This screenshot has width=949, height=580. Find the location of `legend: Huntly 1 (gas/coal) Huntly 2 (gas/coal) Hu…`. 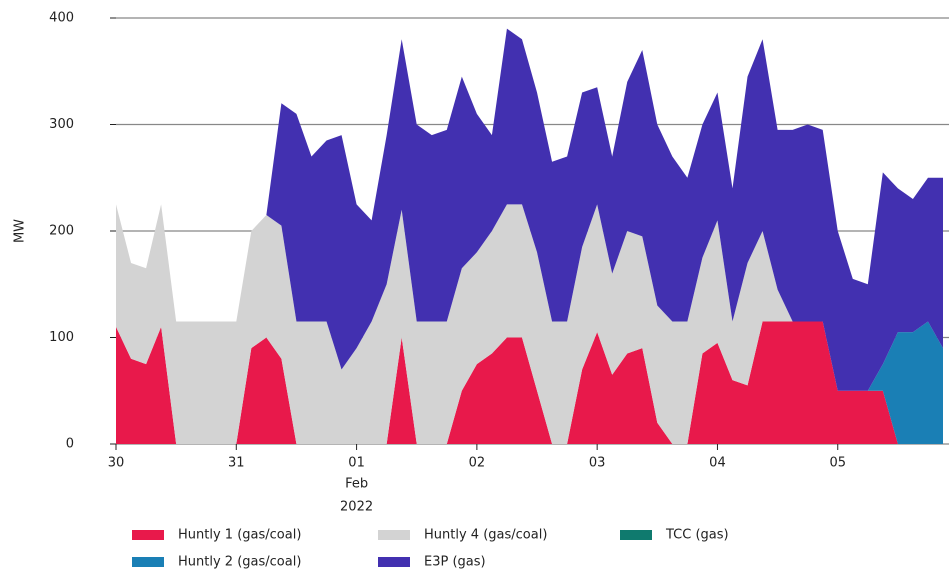

legend: Huntly 1 (gas/coal) Huntly 2 (gas/coal) Hu… is located at coordinates (430, 549).